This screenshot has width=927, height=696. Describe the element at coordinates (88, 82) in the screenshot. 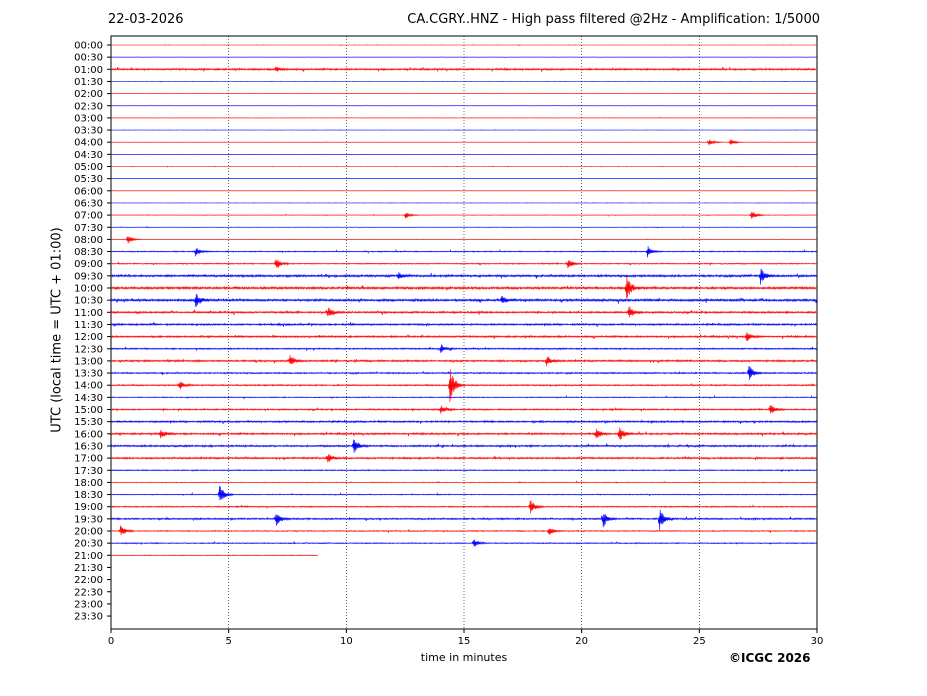

I see `y-tick-label: 01:30` at that location.